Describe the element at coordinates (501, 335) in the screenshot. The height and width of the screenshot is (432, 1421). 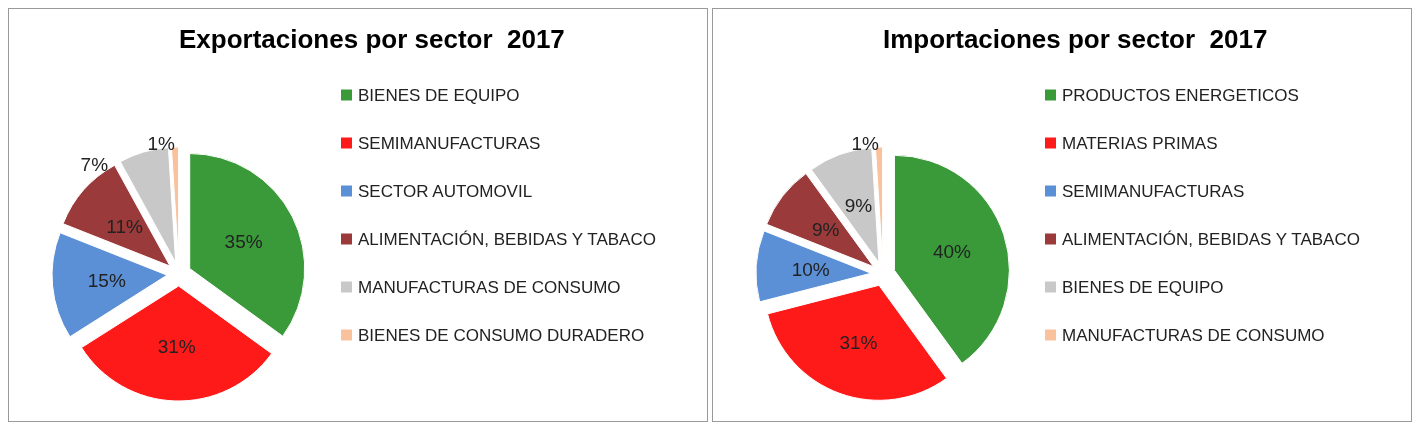
I see `legend-label: BIENES DE CONSUMO DURADERO` at that location.